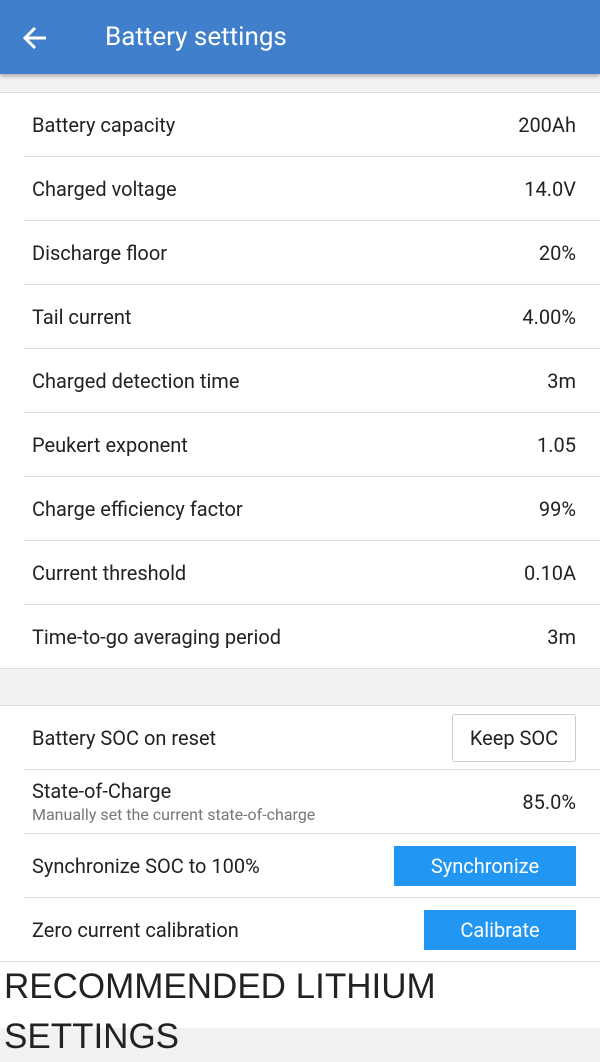 Image resolution: width=600 pixels, height=1062 pixels. Describe the element at coordinates (102, 791) in the screenshot. I see `label: State-of-Charge` at that location.